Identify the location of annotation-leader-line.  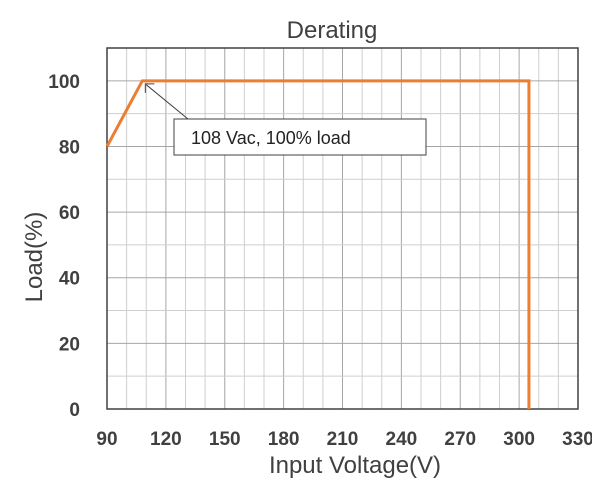
(167, 102).